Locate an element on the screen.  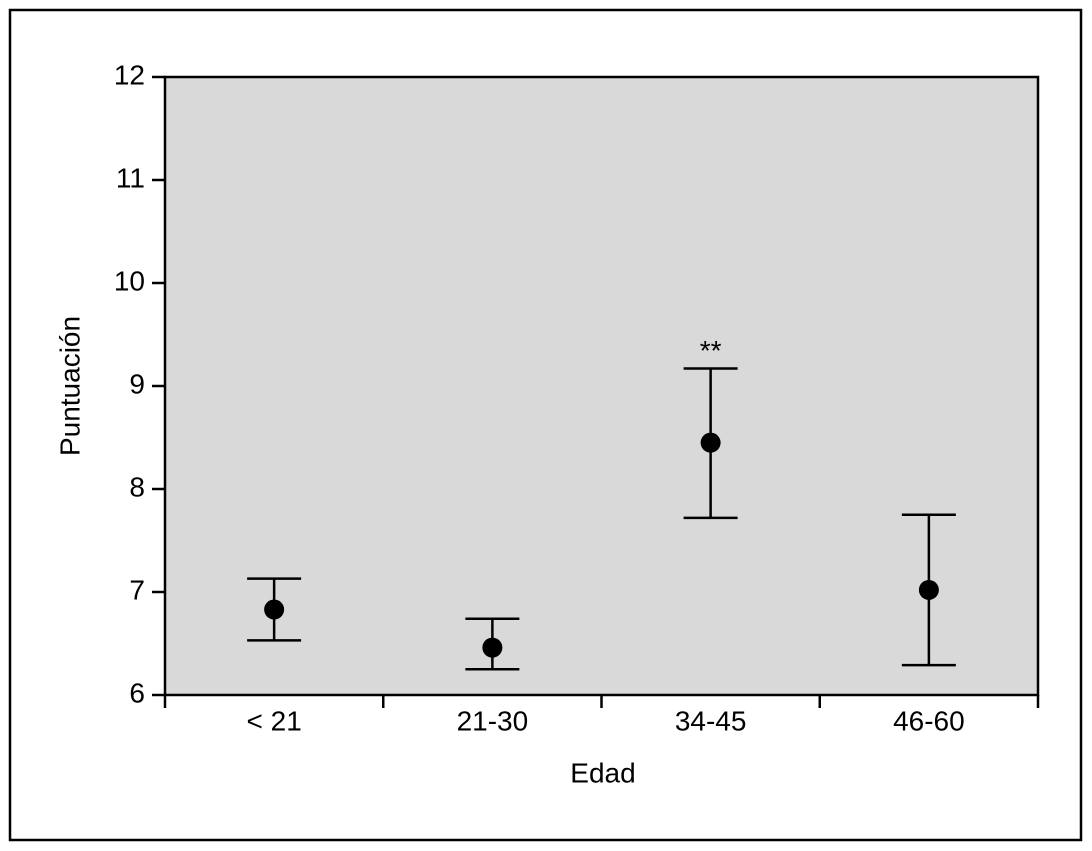
y-tick-label: 10 is located at coordinates (129, 280).